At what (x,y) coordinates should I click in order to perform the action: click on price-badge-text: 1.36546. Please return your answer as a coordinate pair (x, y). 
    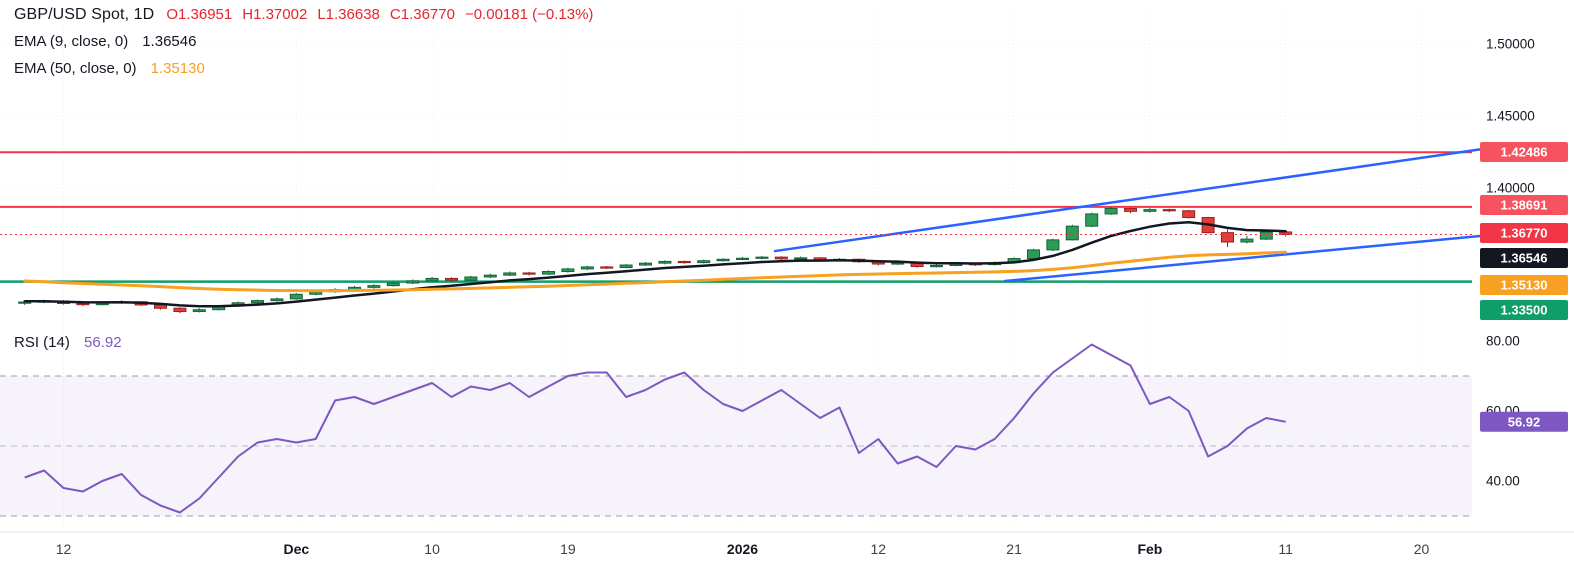
    Looking at the image, I should click on (1524, 258).